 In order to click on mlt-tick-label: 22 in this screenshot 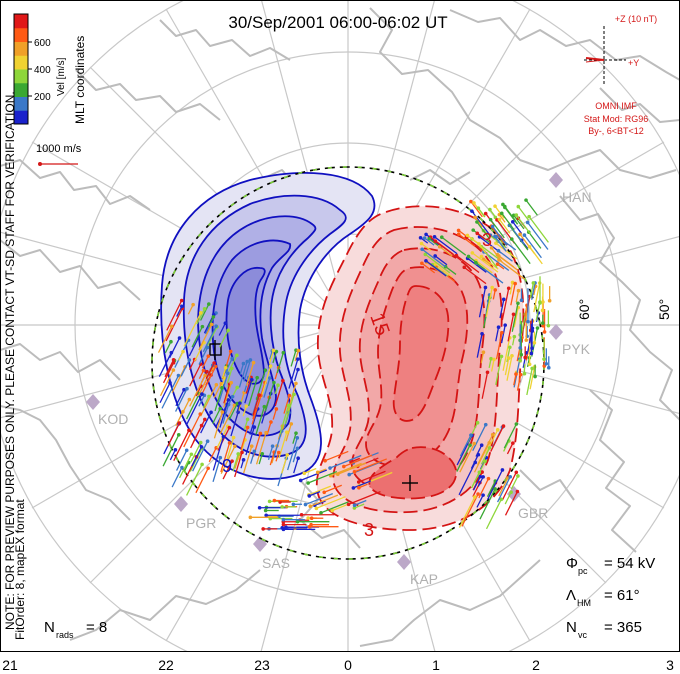, I will do `click(166, 665)`.